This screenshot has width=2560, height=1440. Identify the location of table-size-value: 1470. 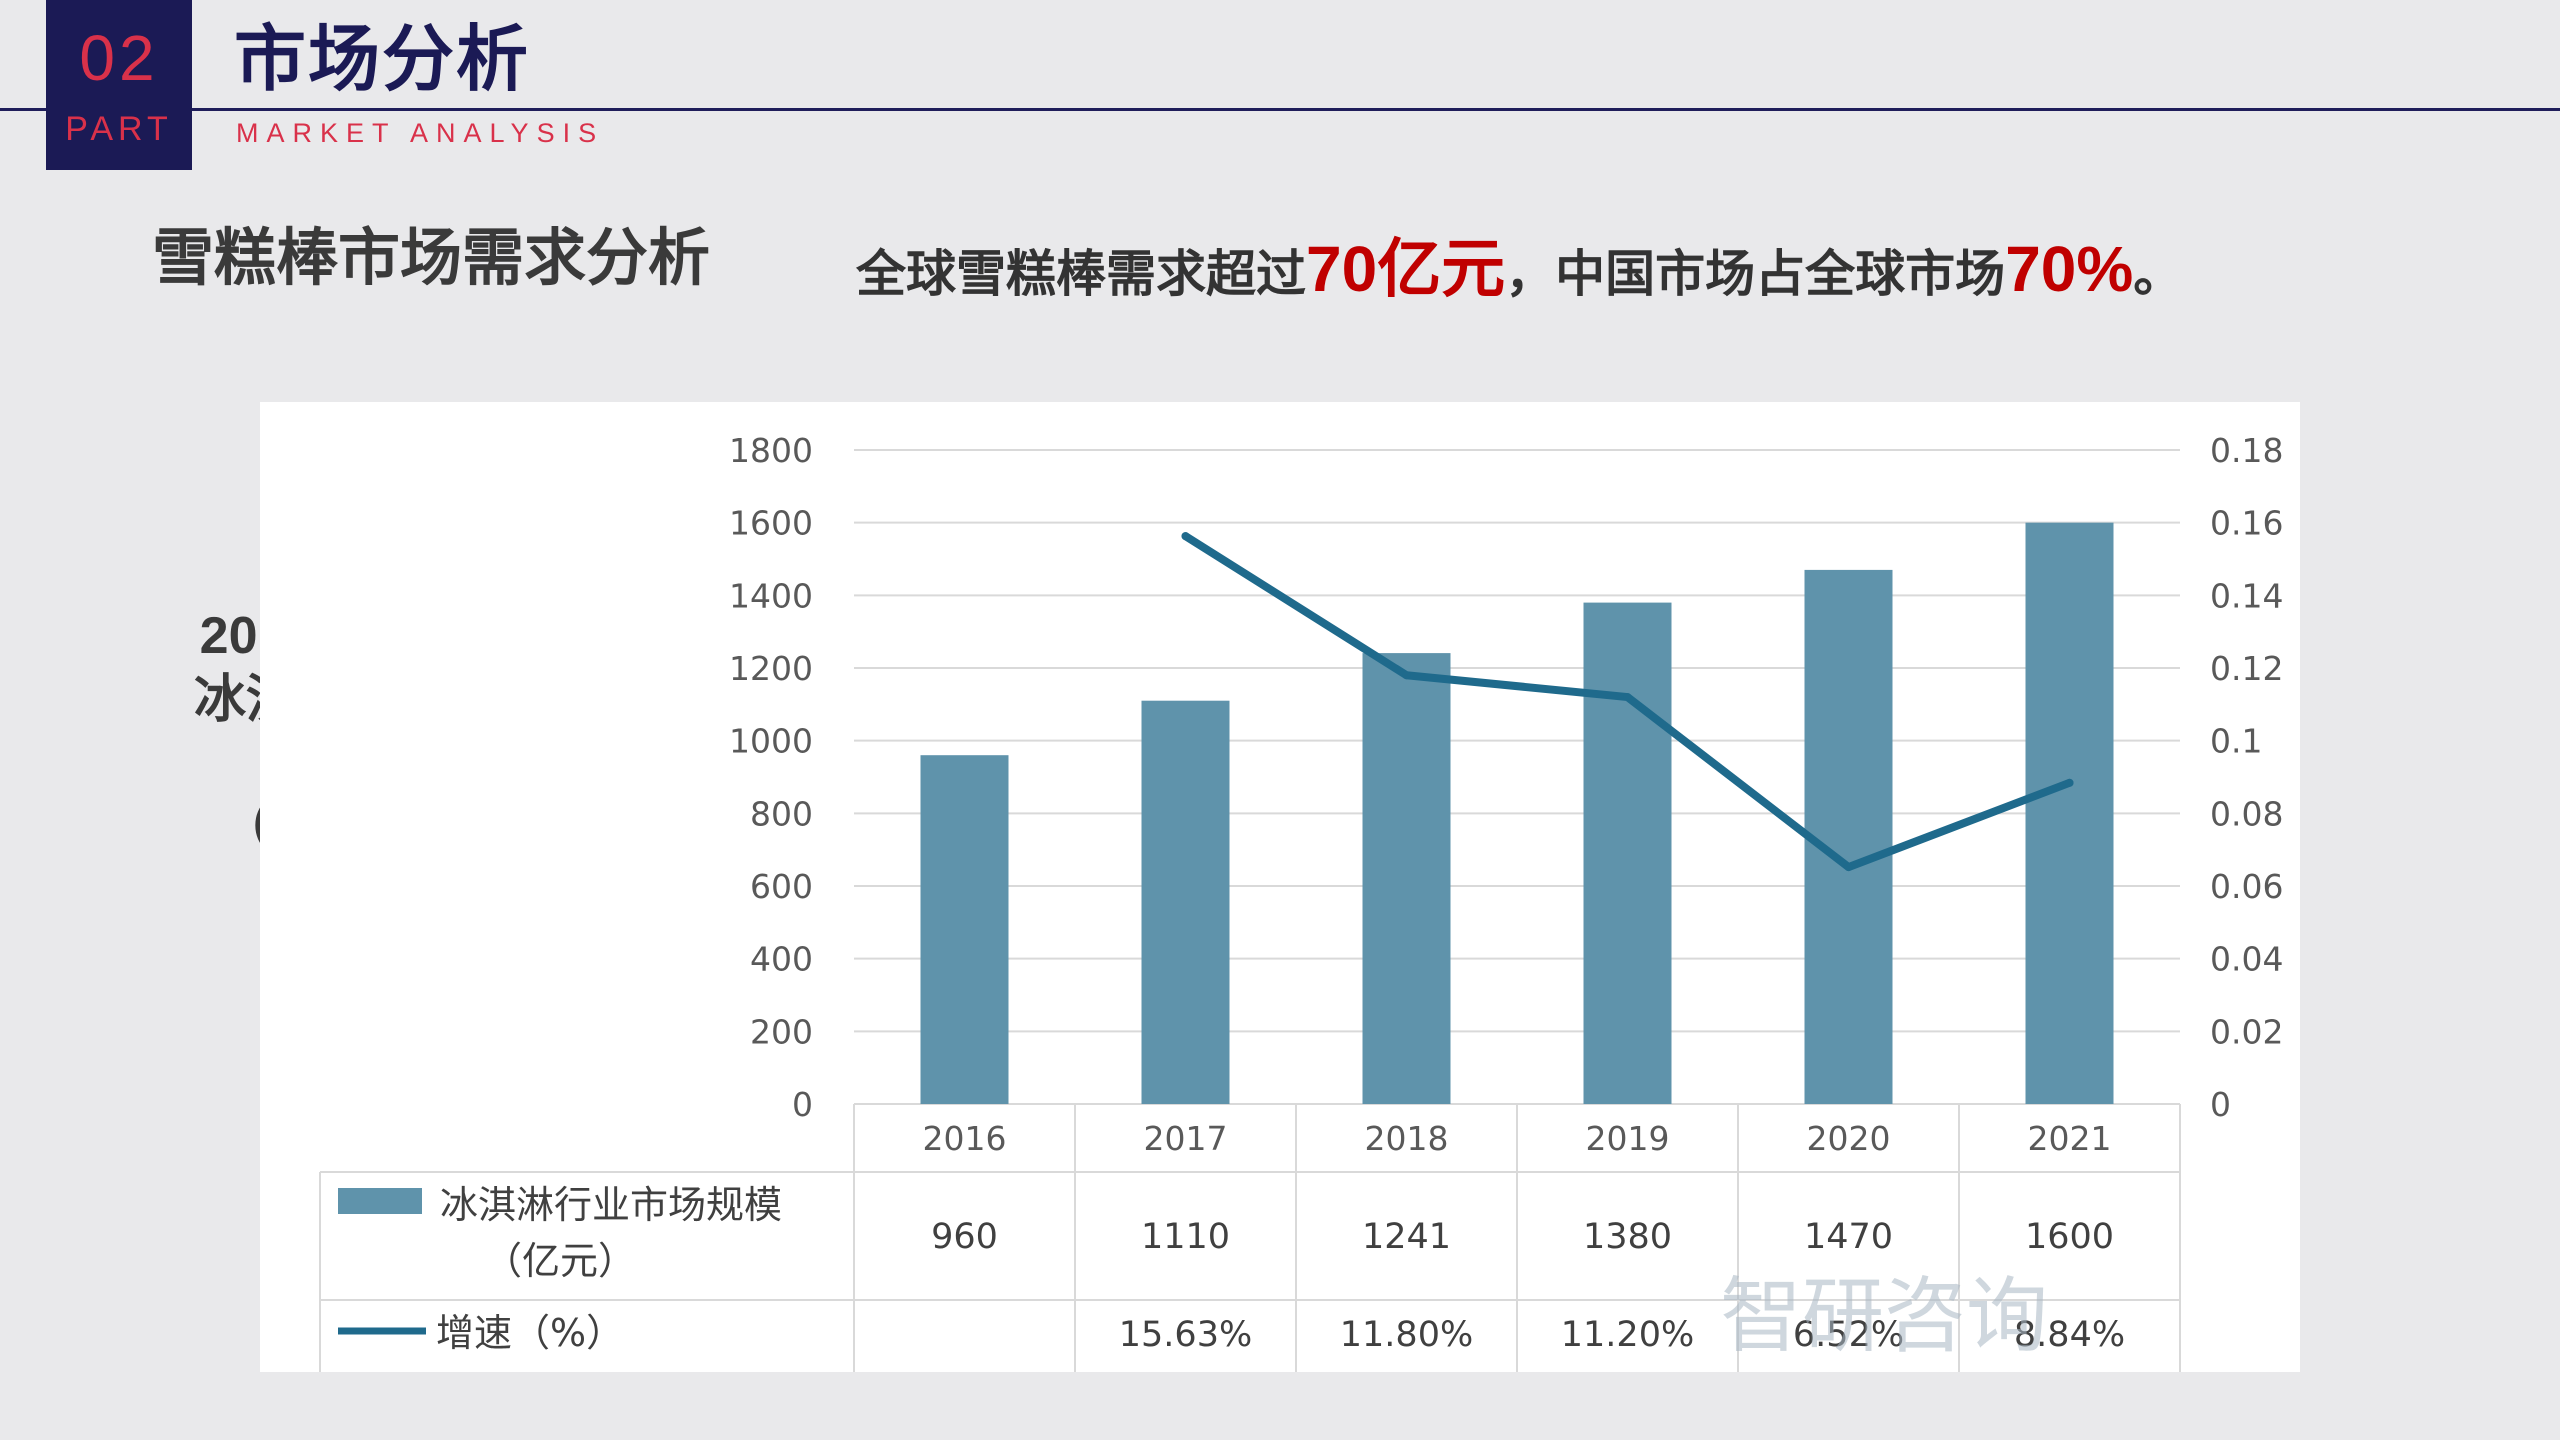
(1848, 1237).